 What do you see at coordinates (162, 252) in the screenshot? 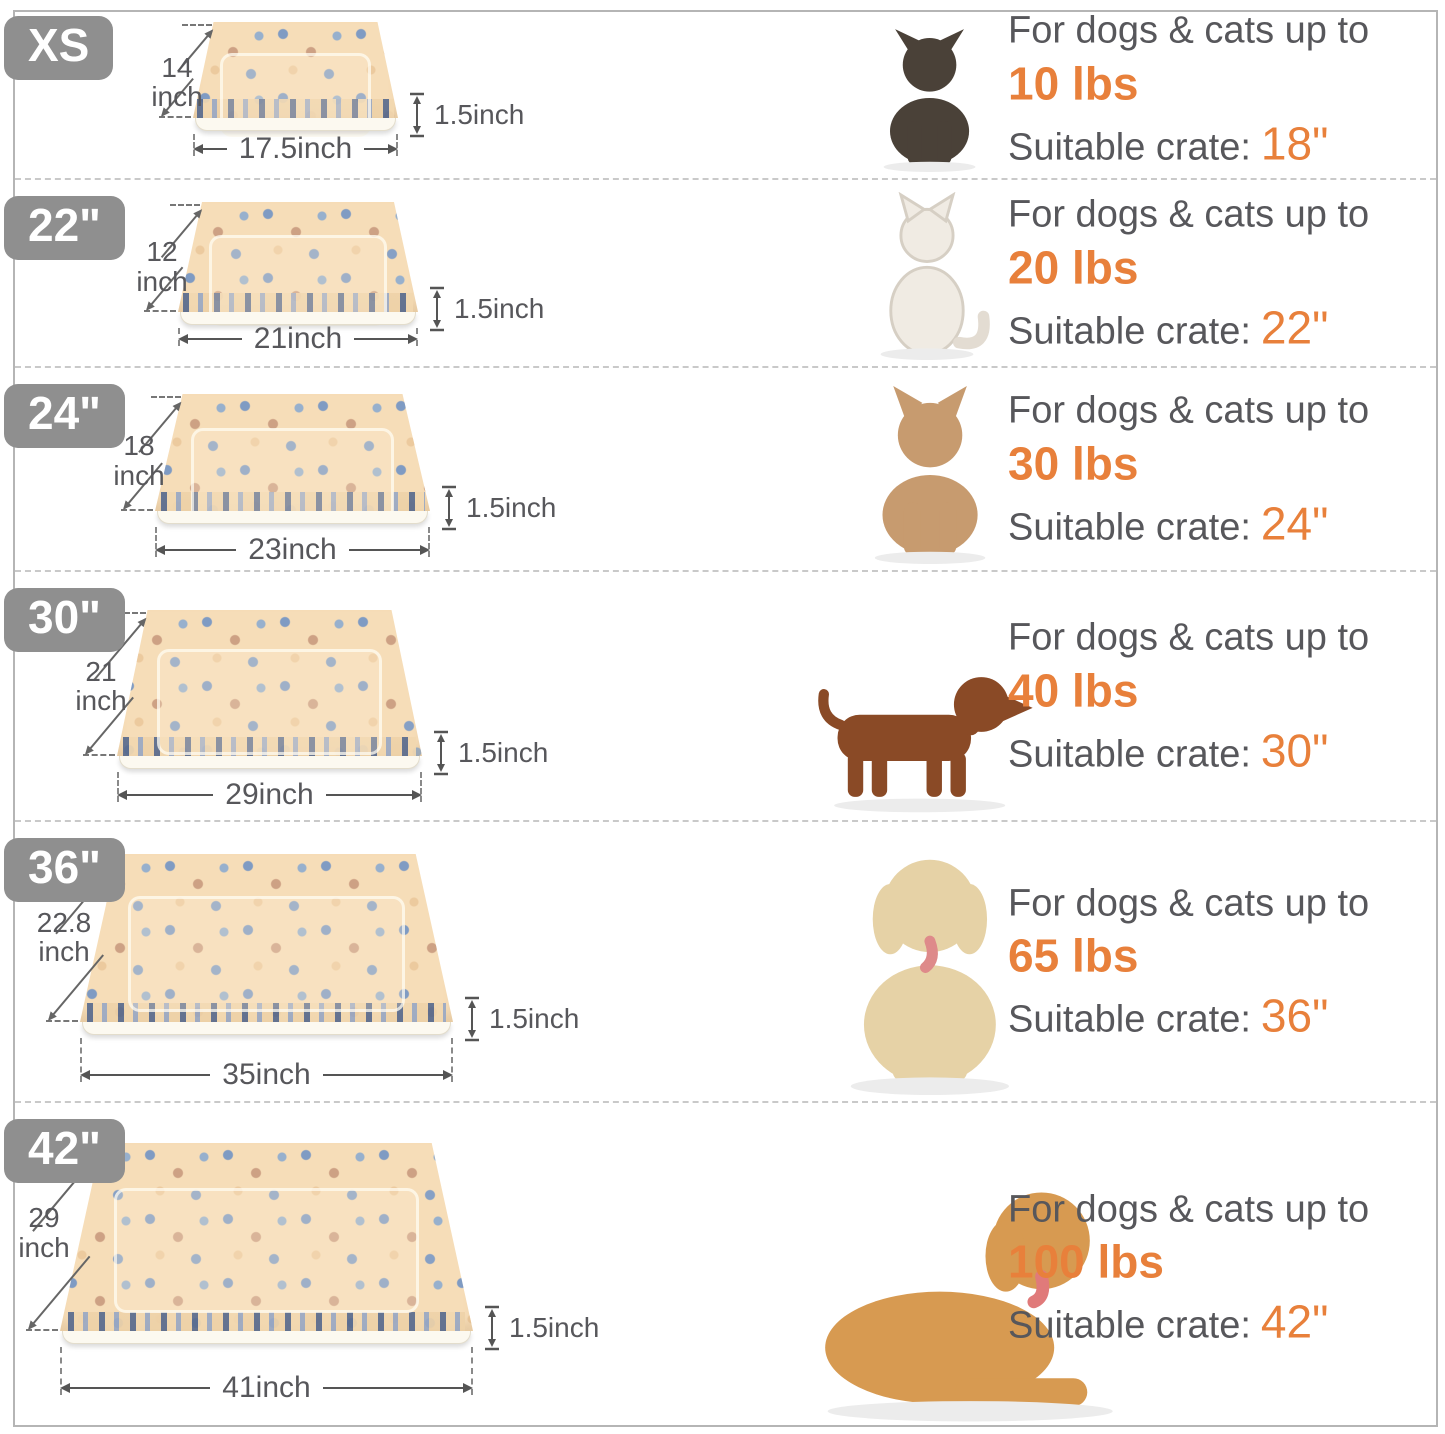
I see `depth-value: 12` at bounding box center [162, 252].